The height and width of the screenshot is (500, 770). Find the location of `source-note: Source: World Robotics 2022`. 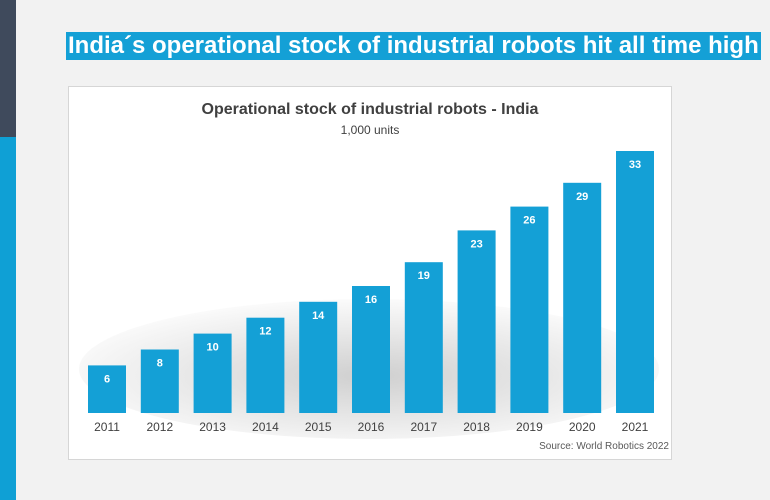

source-note: Source: World Robotics 2022 is located at coordinates (604, 446).